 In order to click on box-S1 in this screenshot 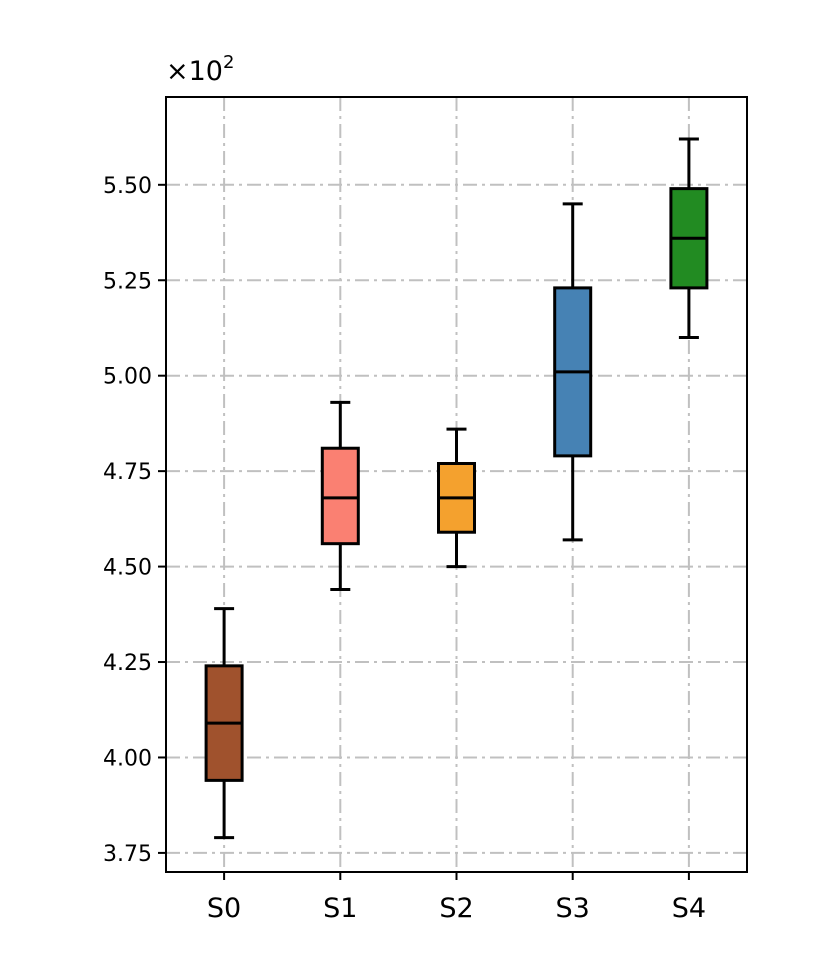, I will do `click(340, 495)`.